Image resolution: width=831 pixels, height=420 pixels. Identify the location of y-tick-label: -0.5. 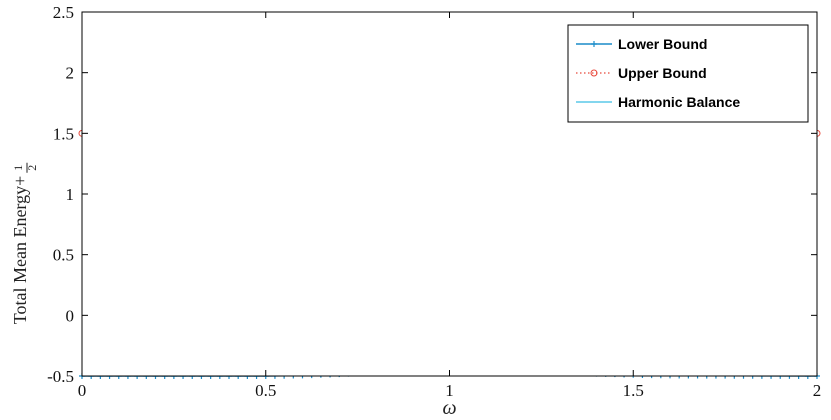
(60, 376).